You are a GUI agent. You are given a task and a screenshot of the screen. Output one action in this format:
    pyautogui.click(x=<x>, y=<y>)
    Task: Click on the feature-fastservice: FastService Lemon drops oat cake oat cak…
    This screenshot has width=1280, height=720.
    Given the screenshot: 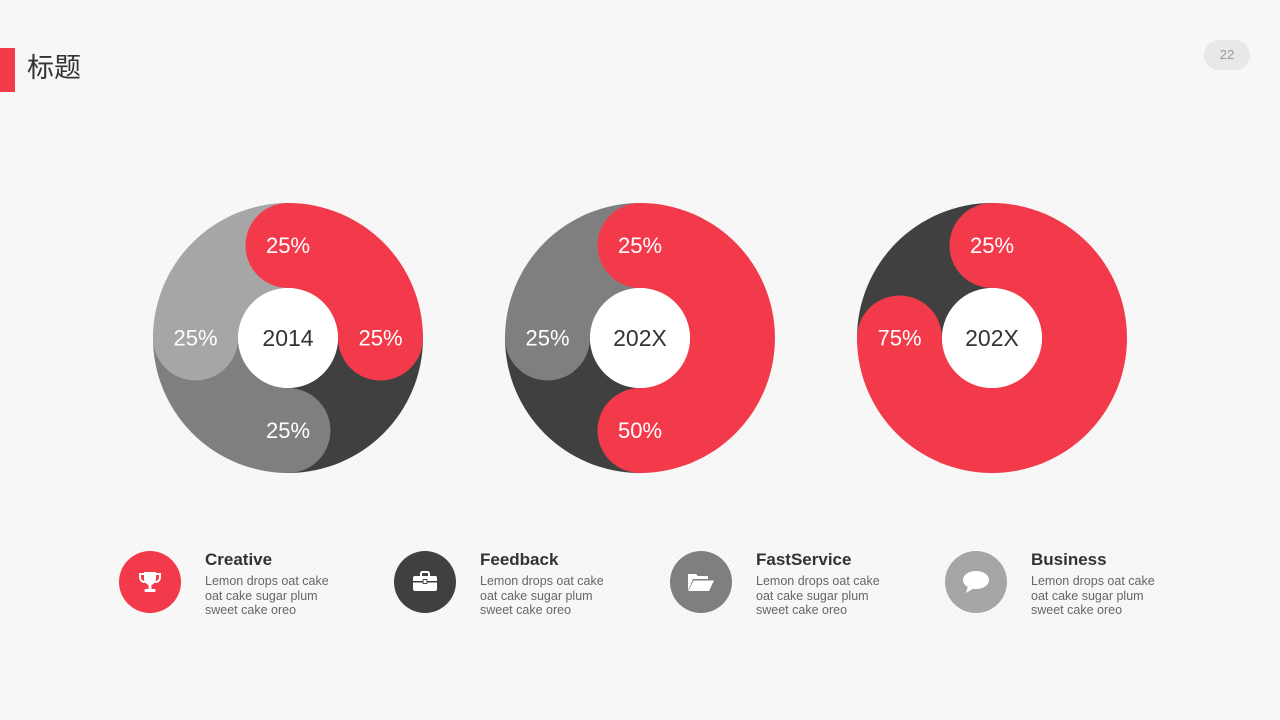 What is the action you would take?
    pyautogui.click(x=800, y=590)
    